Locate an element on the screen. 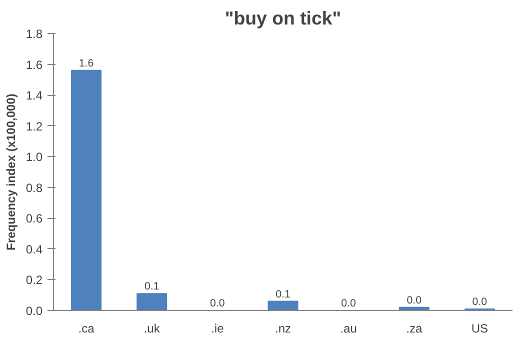 This screenshot has height=338, width=524. x-tick-label: .ie is located at coordinates (217, 329).